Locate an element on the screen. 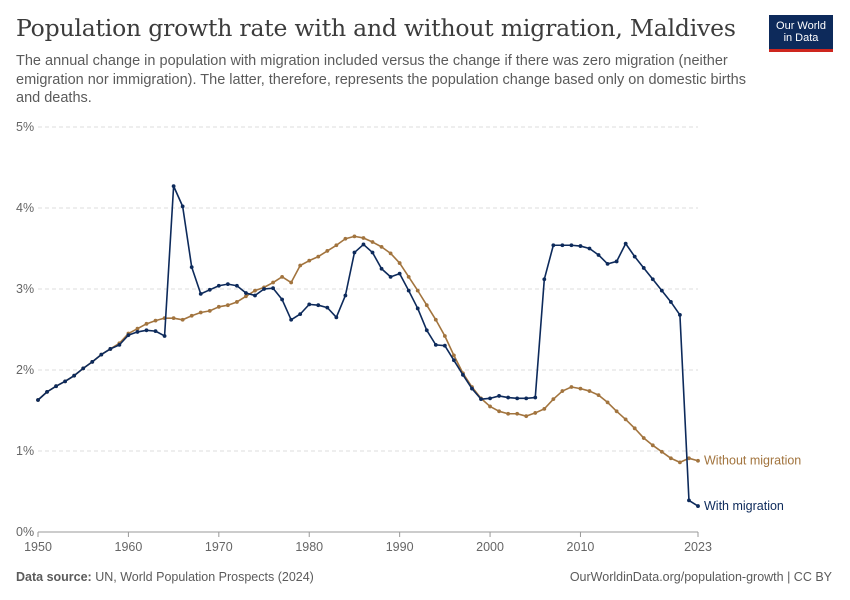 Image resolution: width=850 pixels, height=600 pixels. x-tick-label: 1960 is located at coordinates (129, 547).